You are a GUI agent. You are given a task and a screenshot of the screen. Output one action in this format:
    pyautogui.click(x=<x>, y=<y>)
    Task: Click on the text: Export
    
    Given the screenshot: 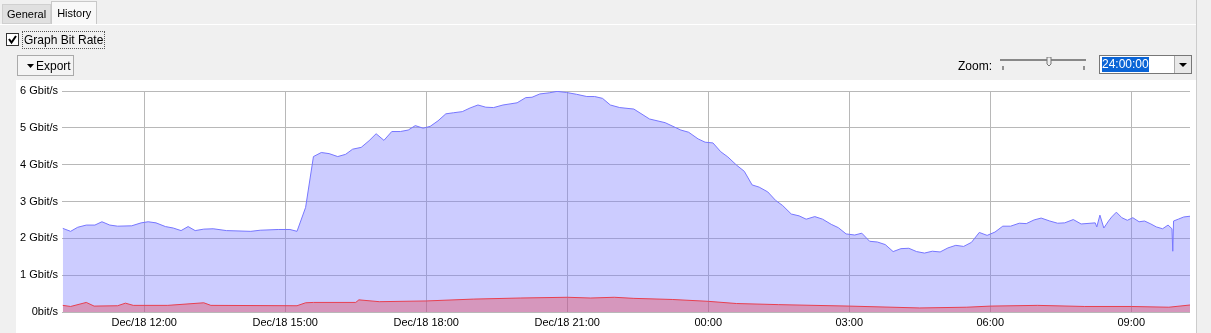 What is the action you would take?
    pyautogui.click(x=53, y=66)
    